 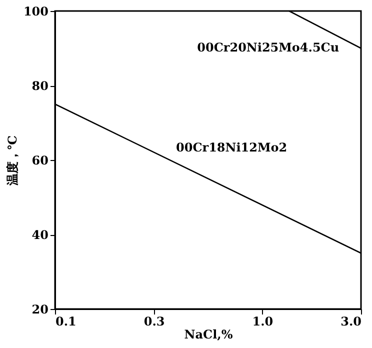 What do you see at coordinates (40, 309) in the screenshot?
I see `y-tick-label: 20` at bounding box center [40, 309].